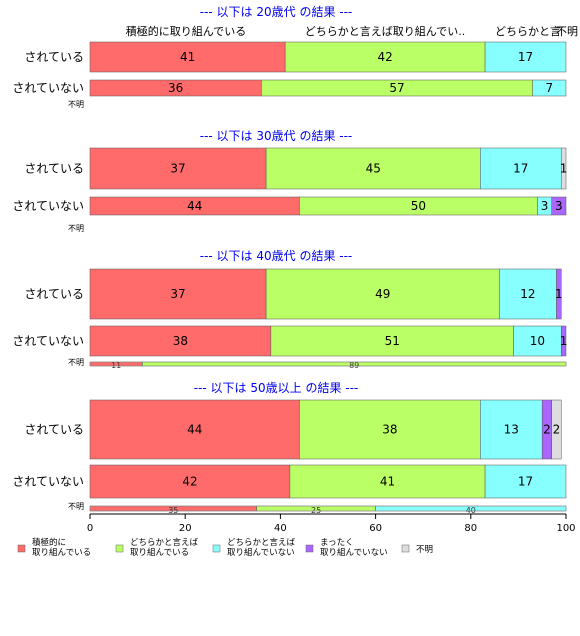 Image resolution: width=580 pixels, height=636 pixels. What do you see at coordinates (173, 510) in the screenshot?
I see `value-label-3-2-0: 35` at bounding box center [173, 510].